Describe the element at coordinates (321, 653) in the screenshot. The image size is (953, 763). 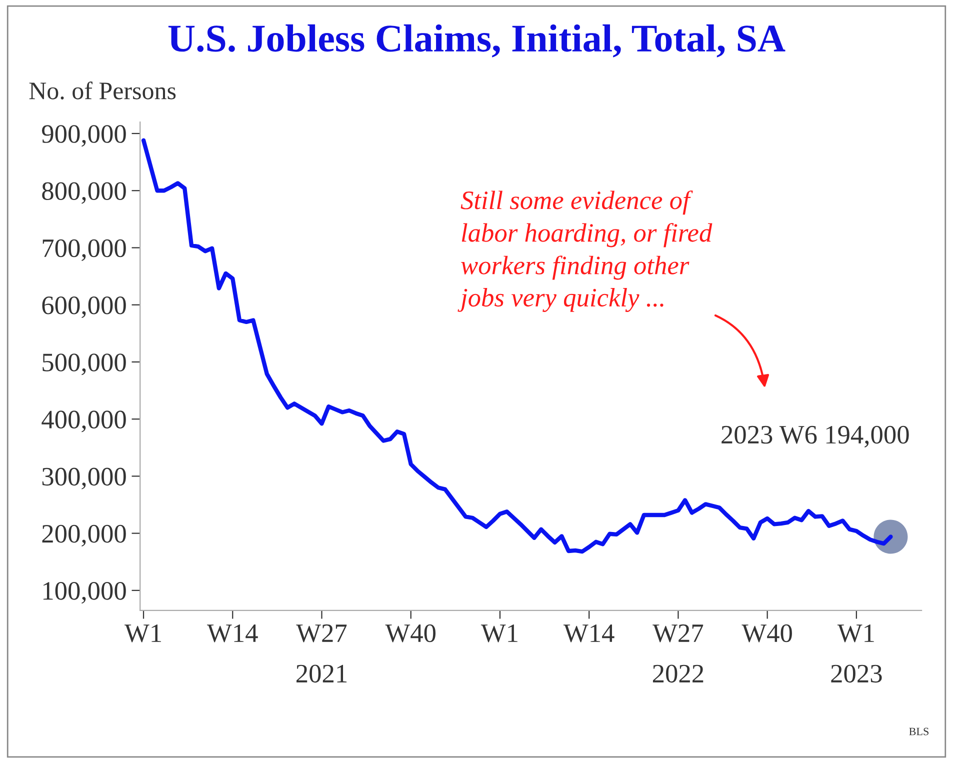
I see `x-tick-label: W27 2021` at that location.